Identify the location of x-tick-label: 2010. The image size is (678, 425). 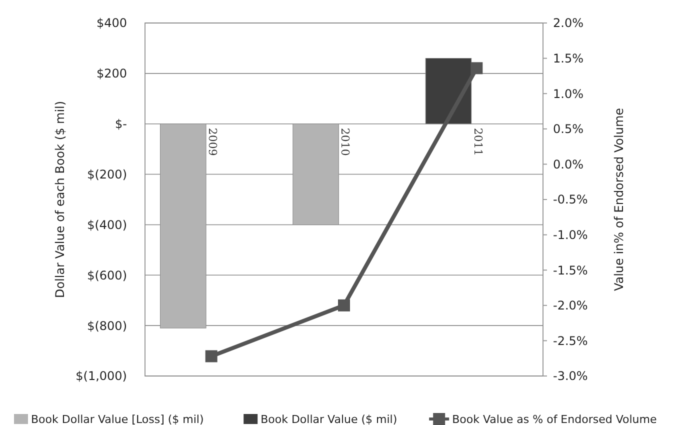
(345, 142).